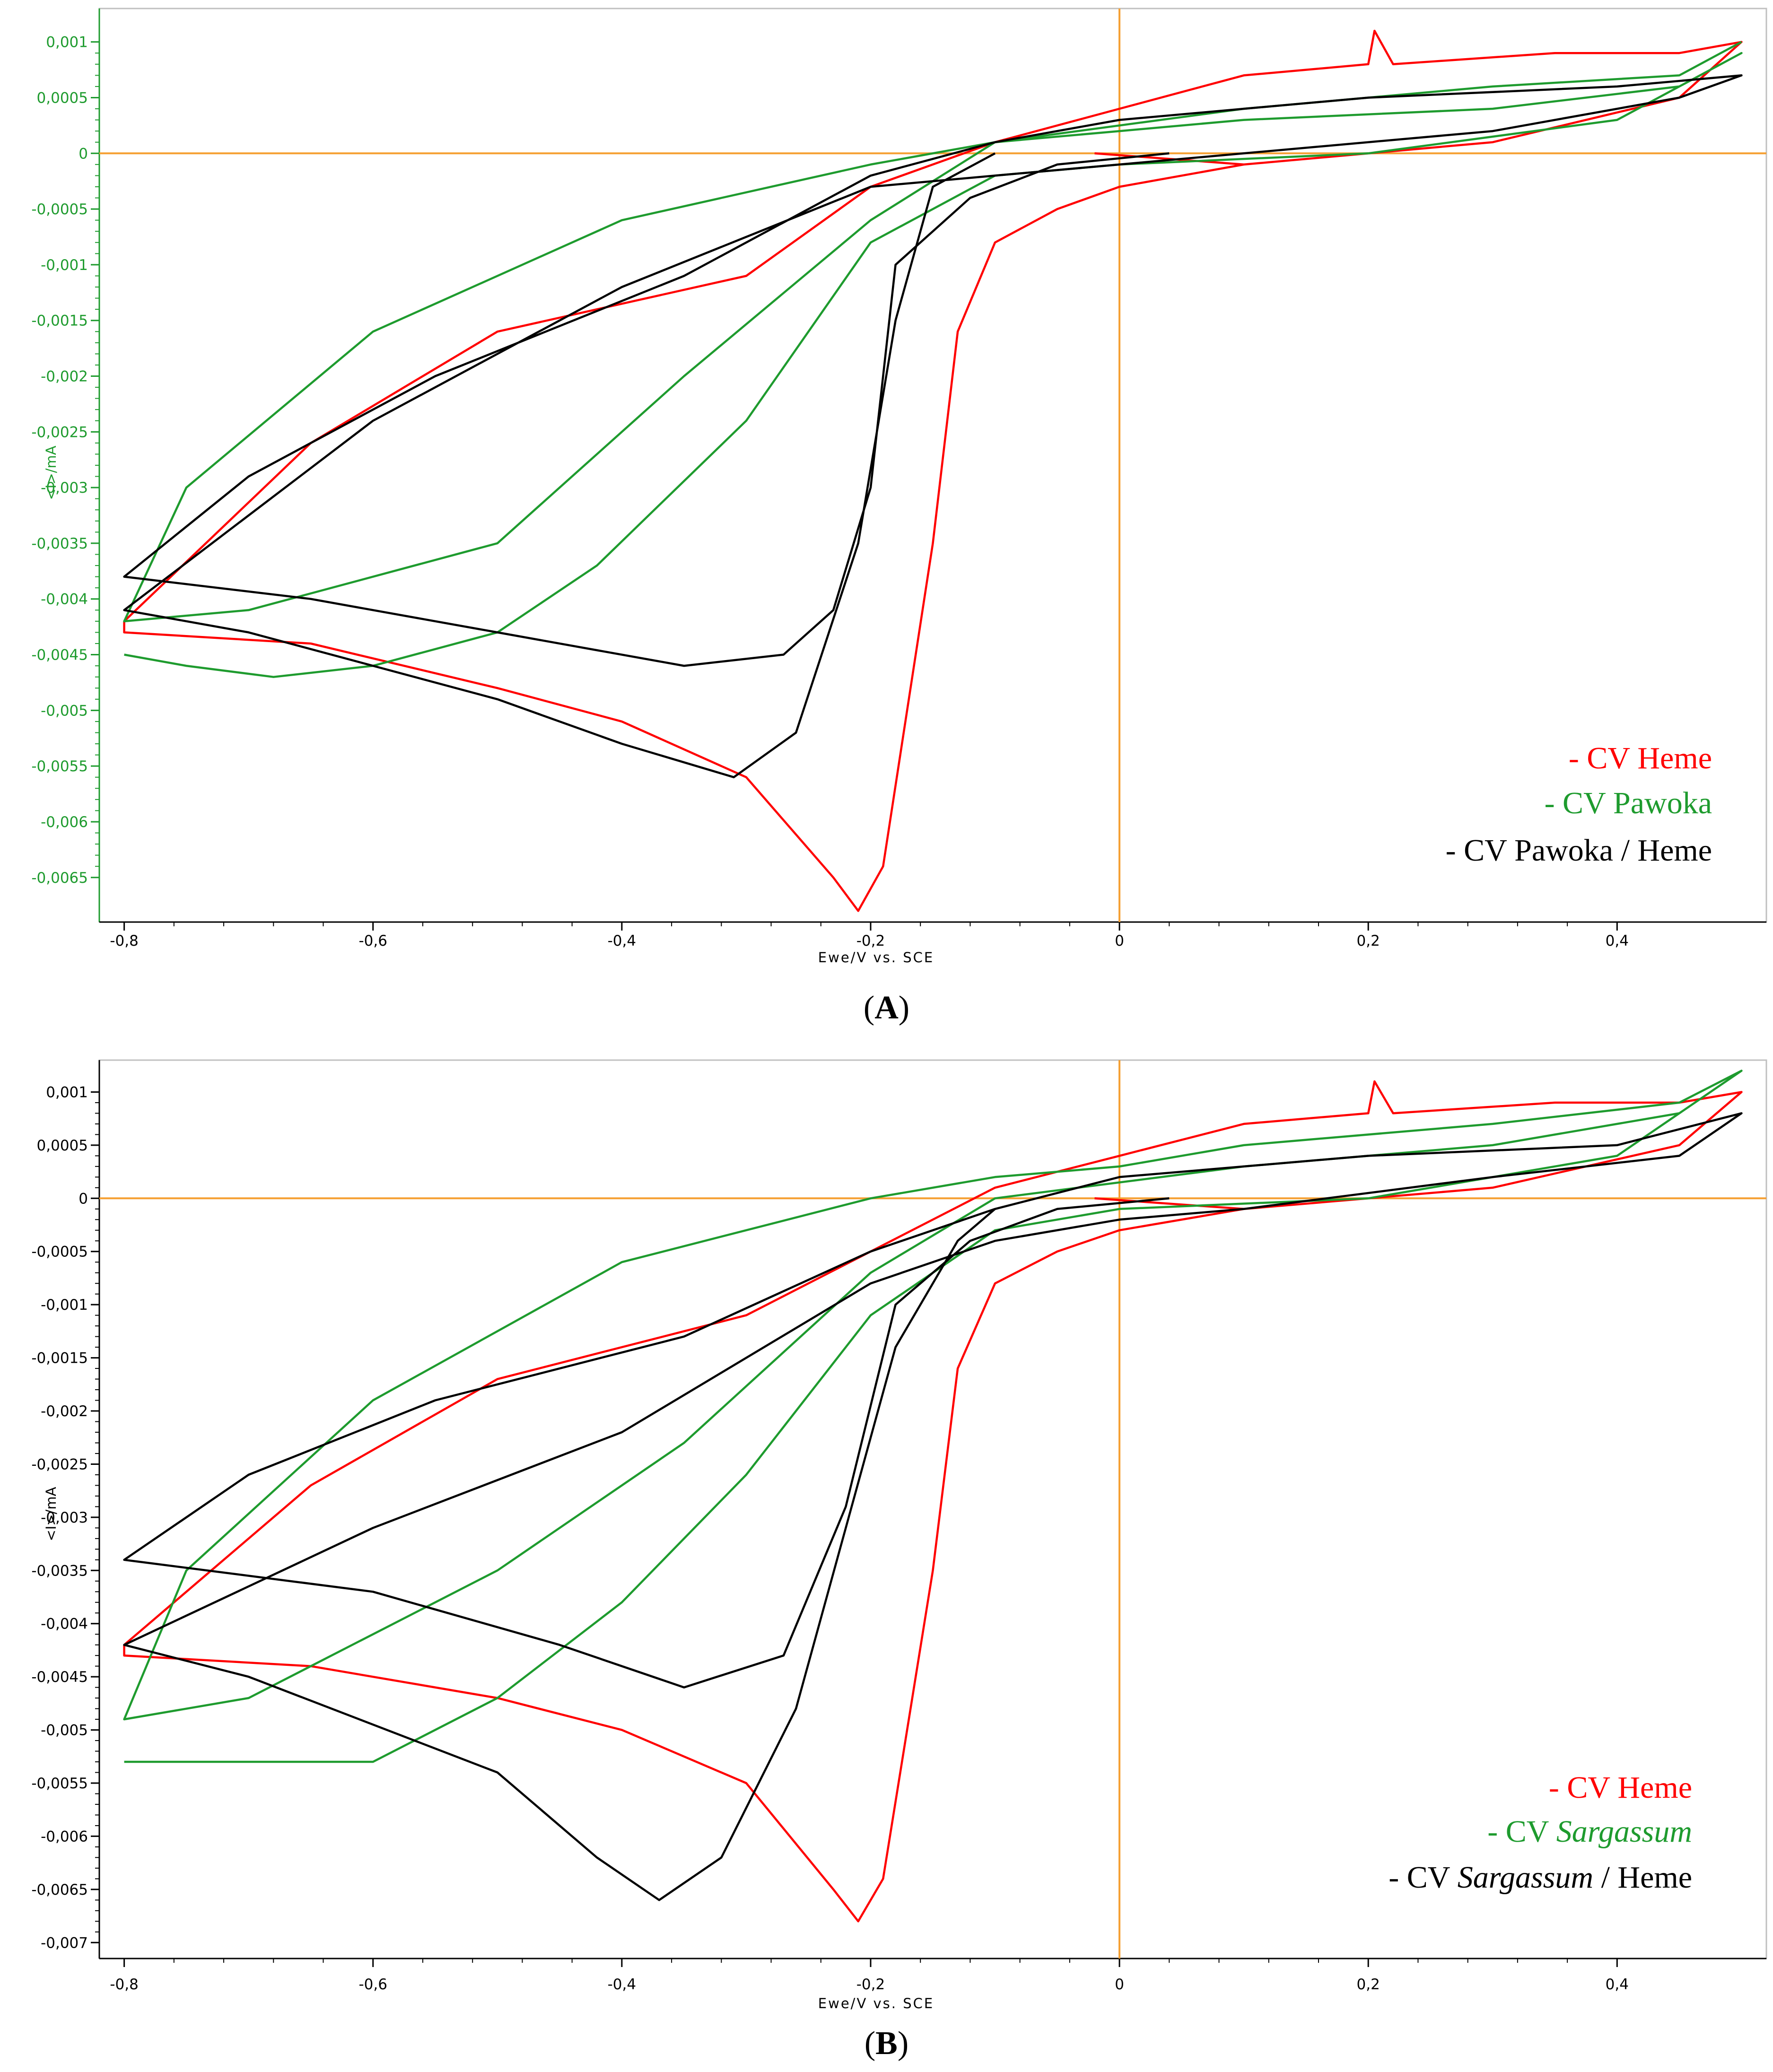  Describe the element at coordinates (64, 1836) in the screenshot. I see `chart-b-y-tick-label: -0,006` at that location.